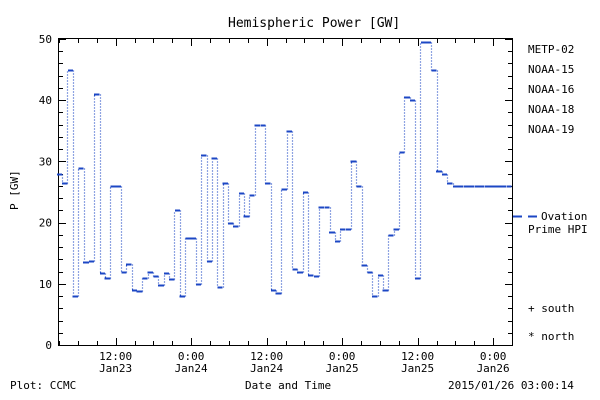 Image resolution: width=600 pixels, height=400 pixels. What do you see at coordinates (45, 100) in the screenshot?
I see `y-tick-label: 40` at bounding box center [45, 100].